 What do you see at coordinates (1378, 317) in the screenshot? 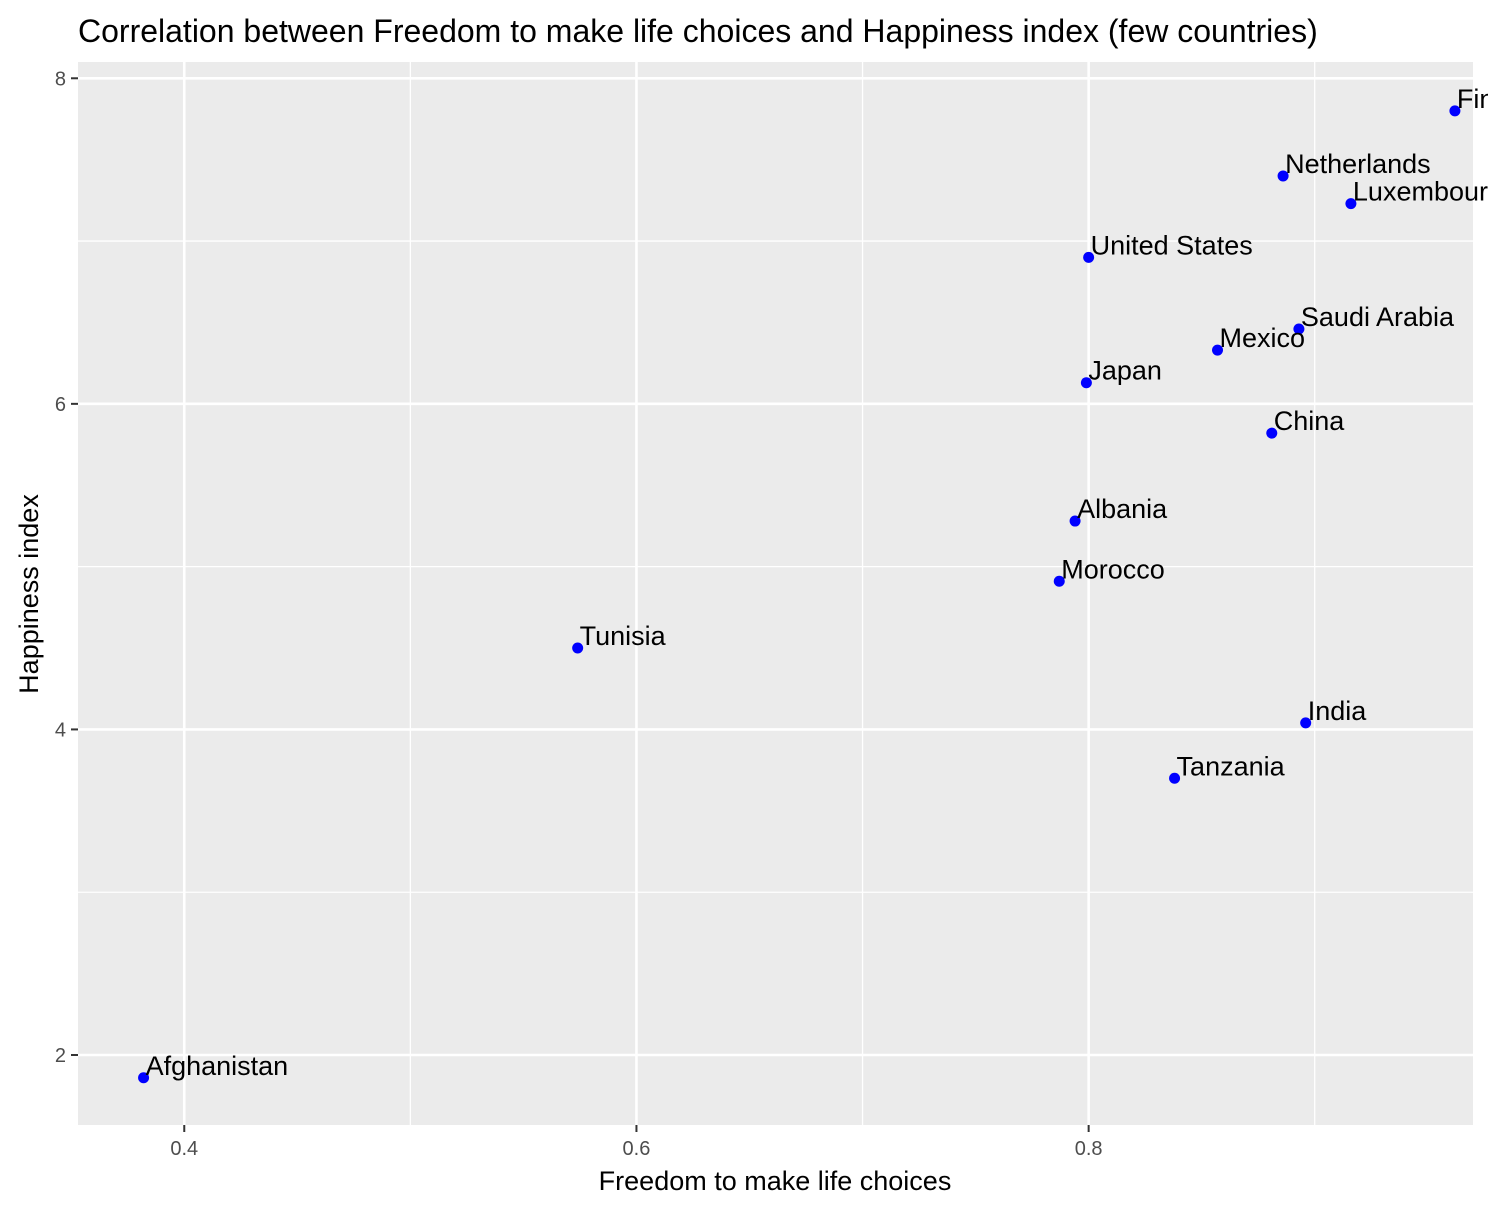
I see `data-point-label: Saudi Arabia` at bounding box center [1378, 317].